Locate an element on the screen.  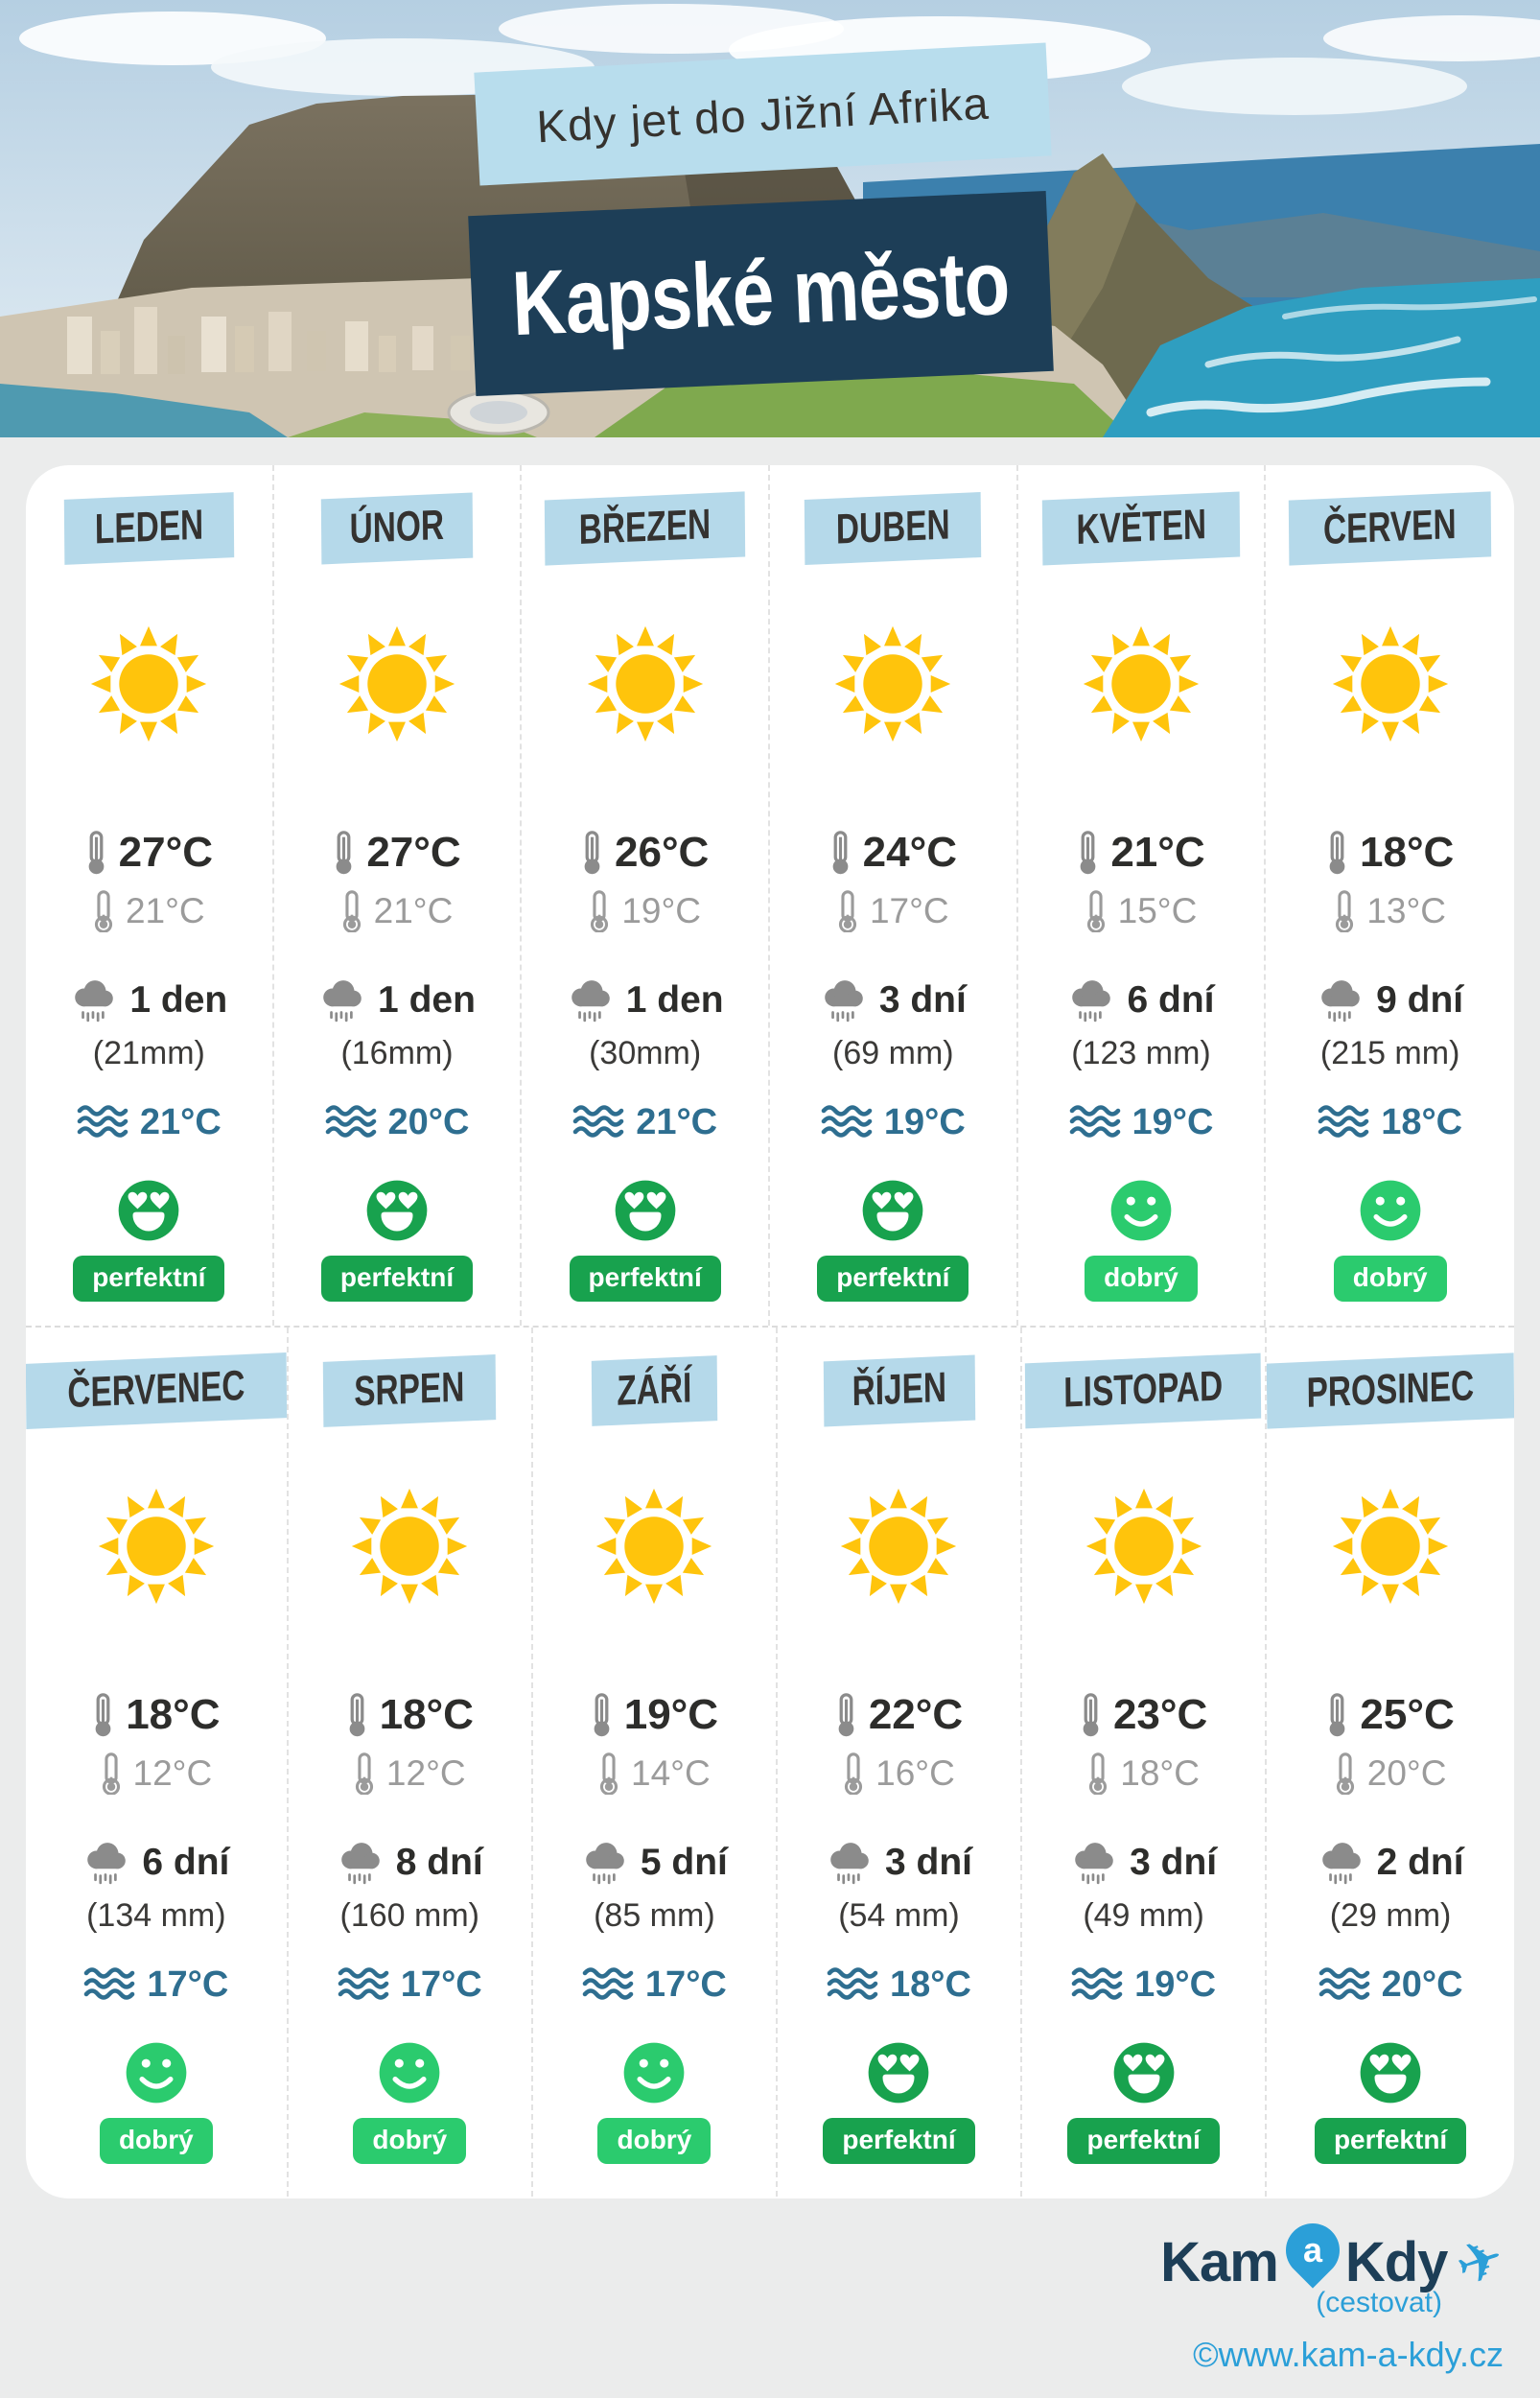
month-name-label: BŘEZEN is located at coordinates (645, 529).